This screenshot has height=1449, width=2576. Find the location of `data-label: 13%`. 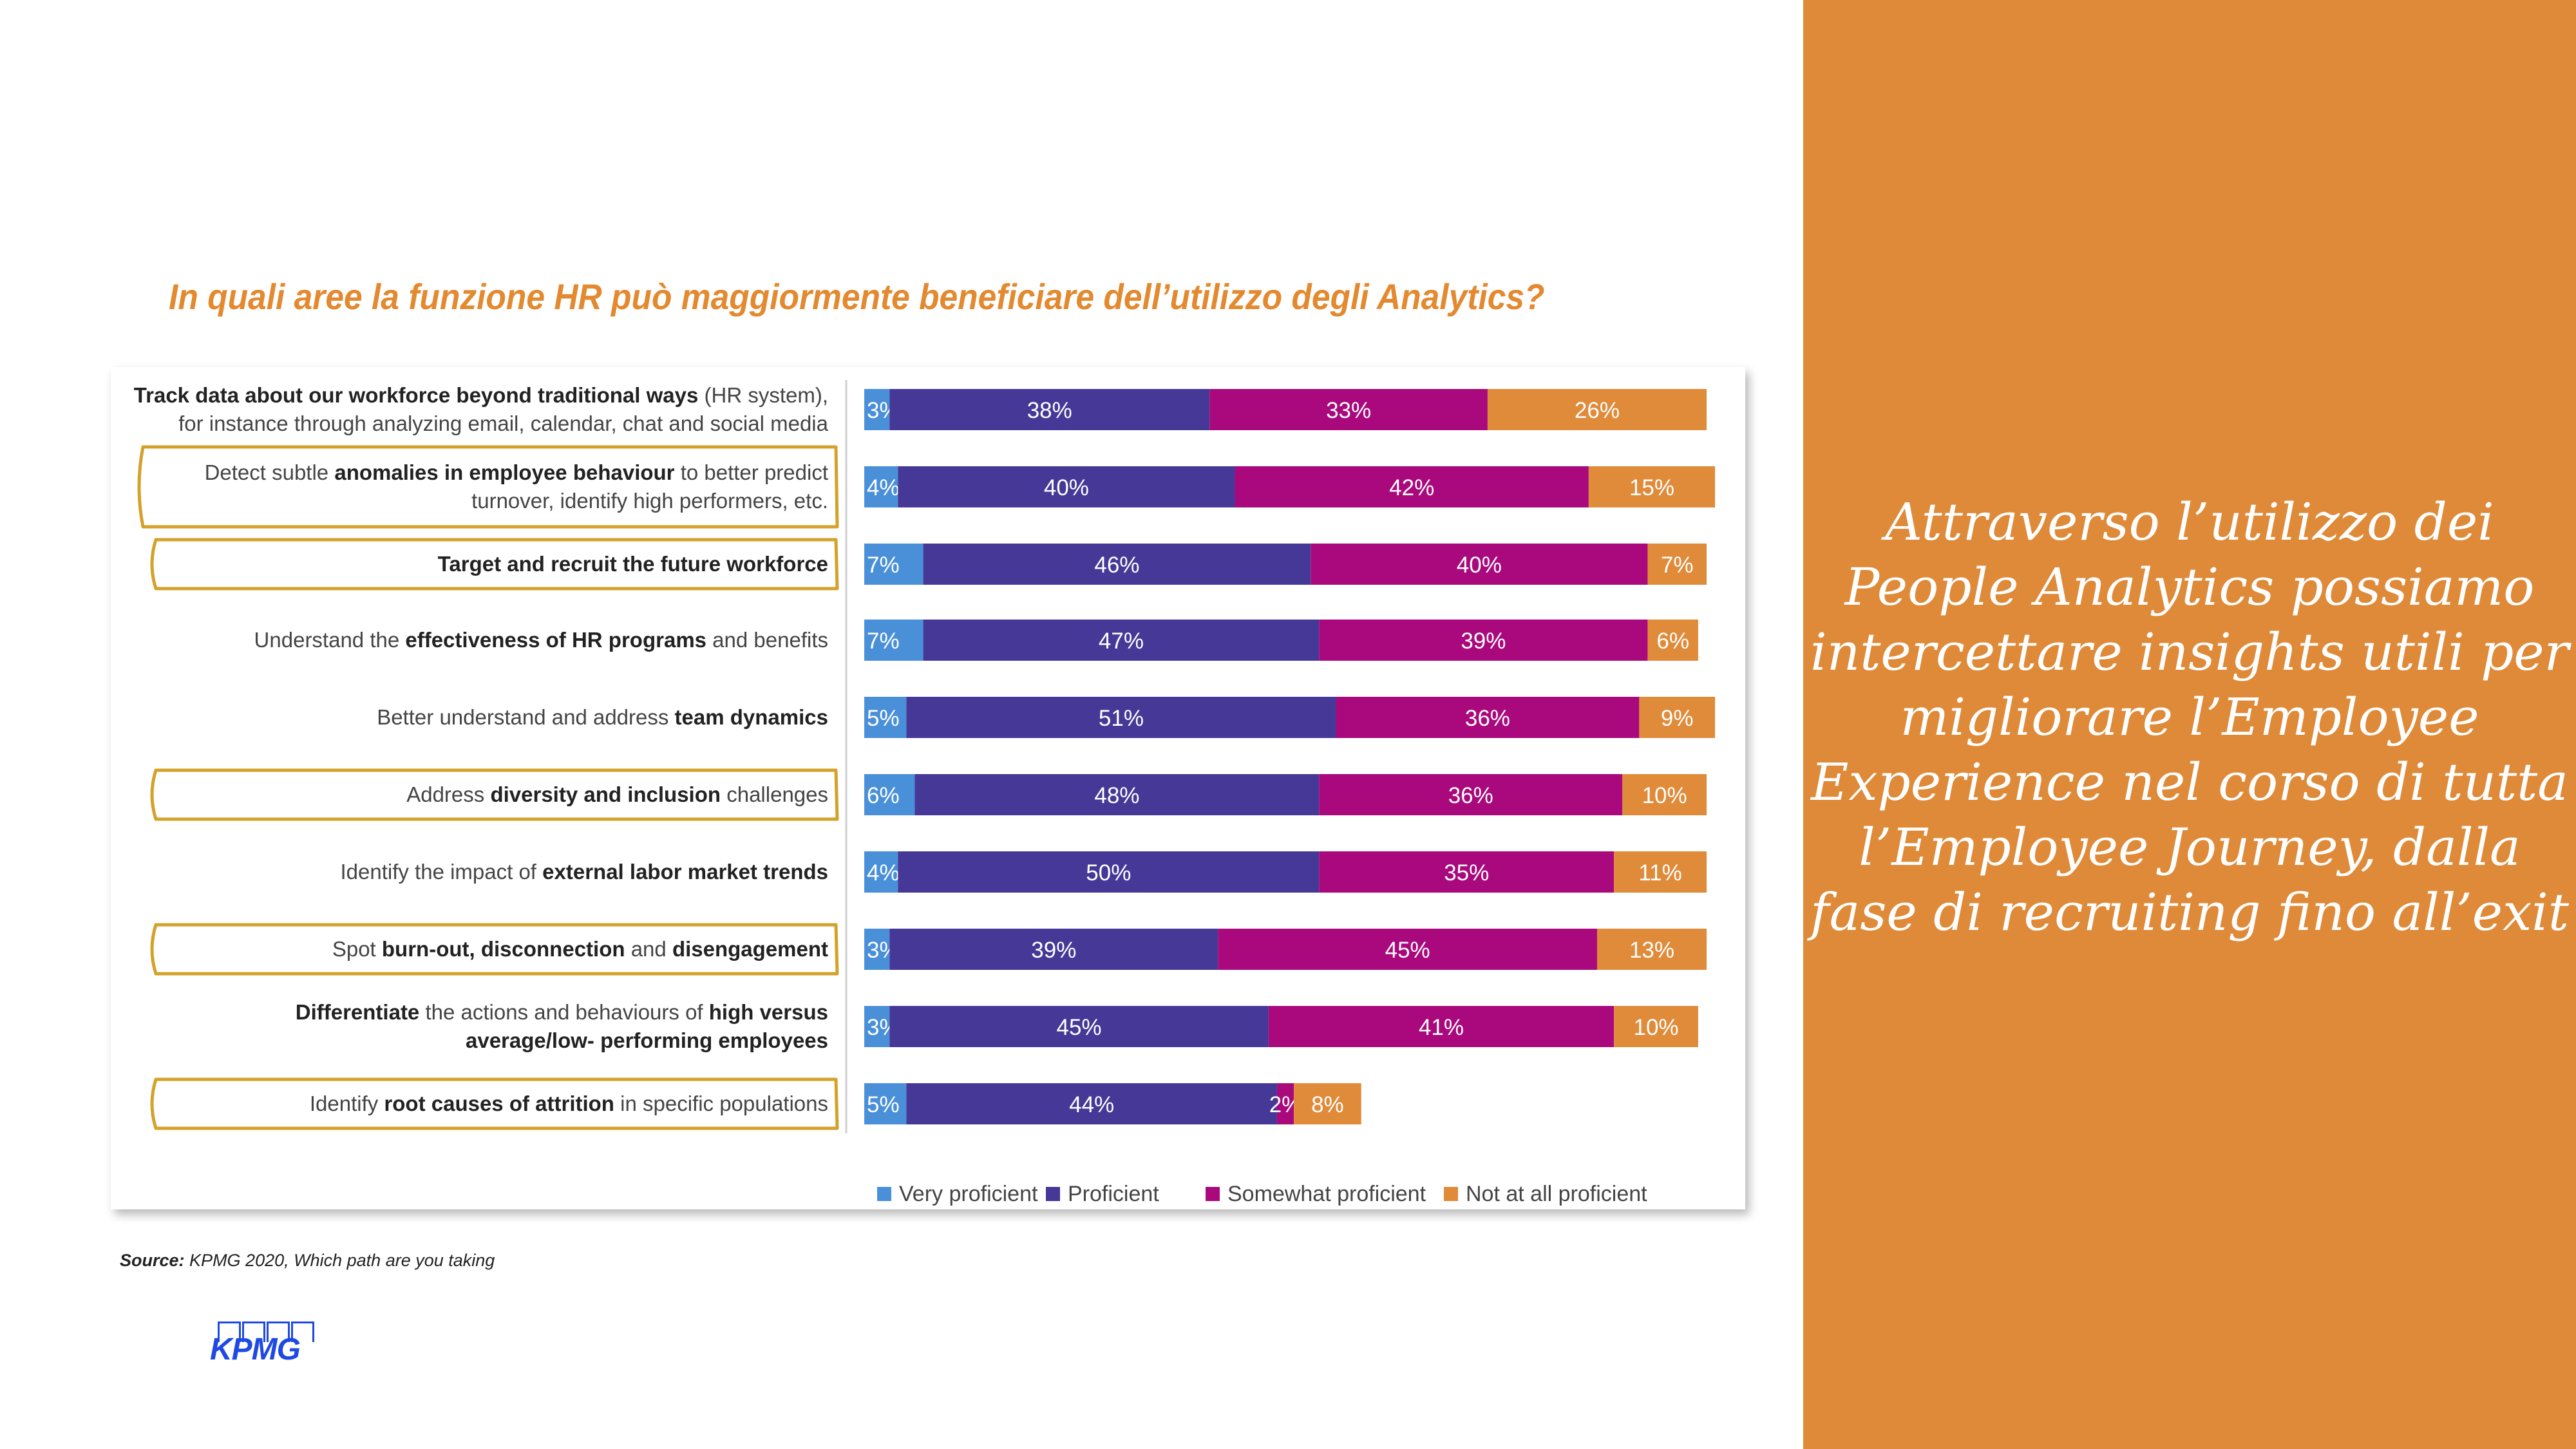

data-label: 13% is located at coordinates (1651, 950).